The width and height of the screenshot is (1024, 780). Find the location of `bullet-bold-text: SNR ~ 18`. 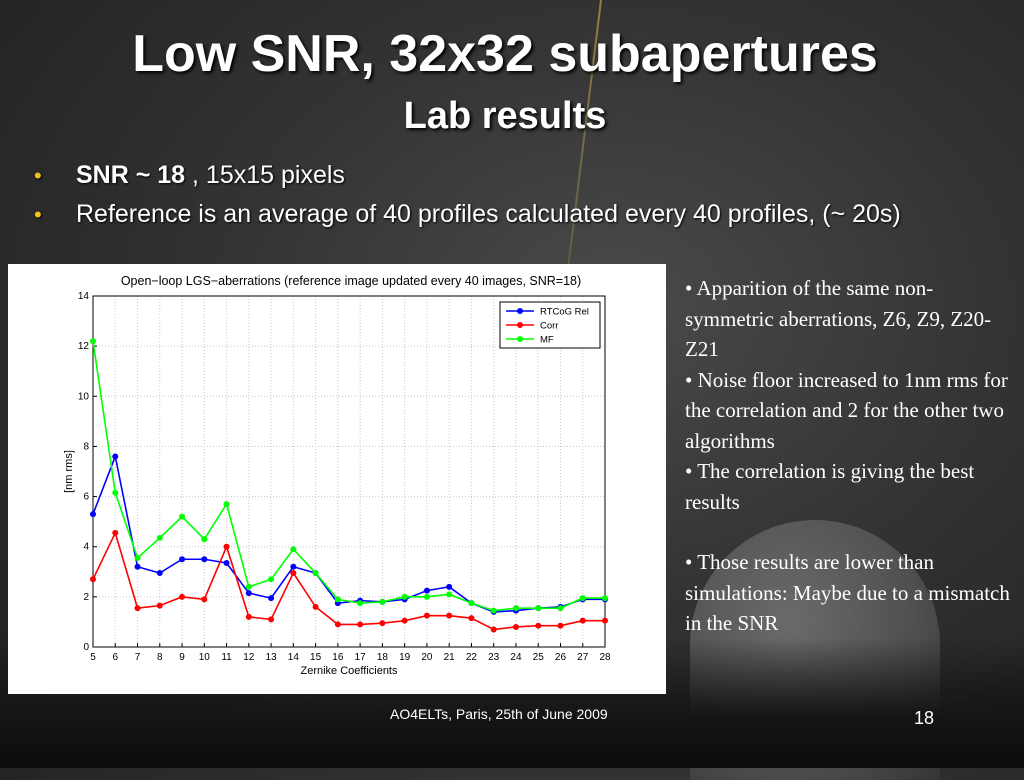

bullet-bold-text: SNR ~ 18 is located at coordinates (131, 175).